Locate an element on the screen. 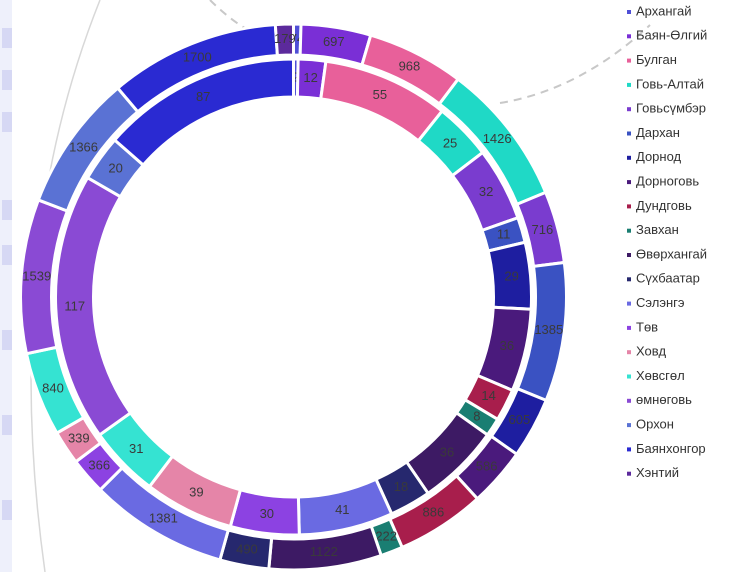 This screenshot has height=572, width=741. legend-label: Дундговь is located at coordinates (664, 205).